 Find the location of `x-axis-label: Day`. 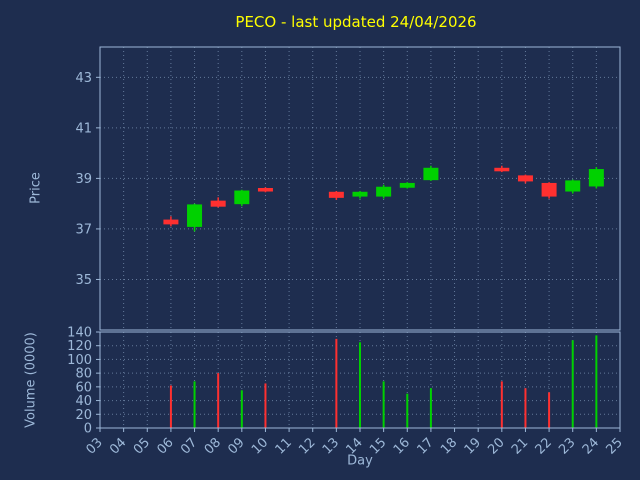

x-axis-label: Day is located at coordinates (360, 461).